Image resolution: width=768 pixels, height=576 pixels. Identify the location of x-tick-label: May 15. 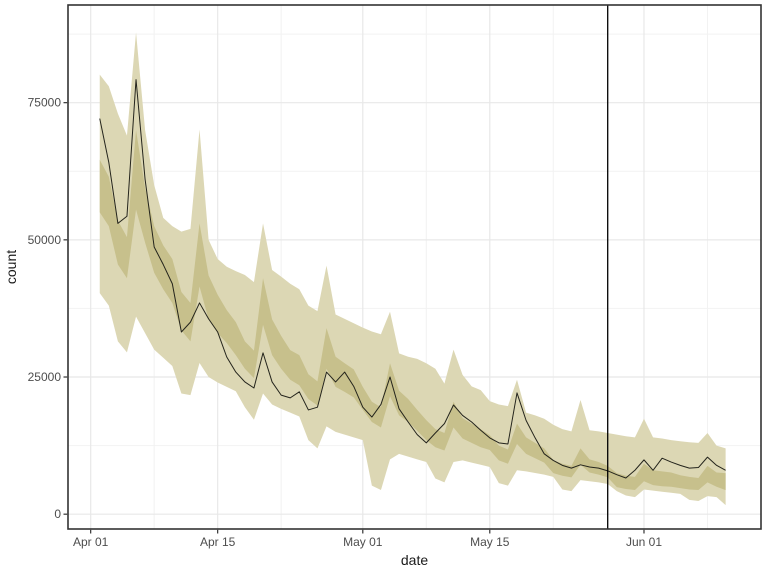
(490, 542).